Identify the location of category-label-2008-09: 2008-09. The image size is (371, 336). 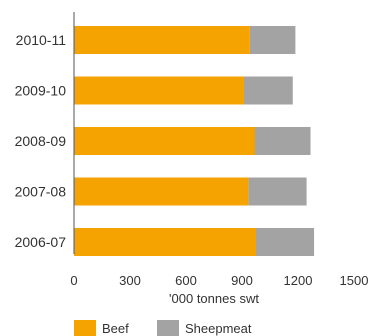
(41, 141).